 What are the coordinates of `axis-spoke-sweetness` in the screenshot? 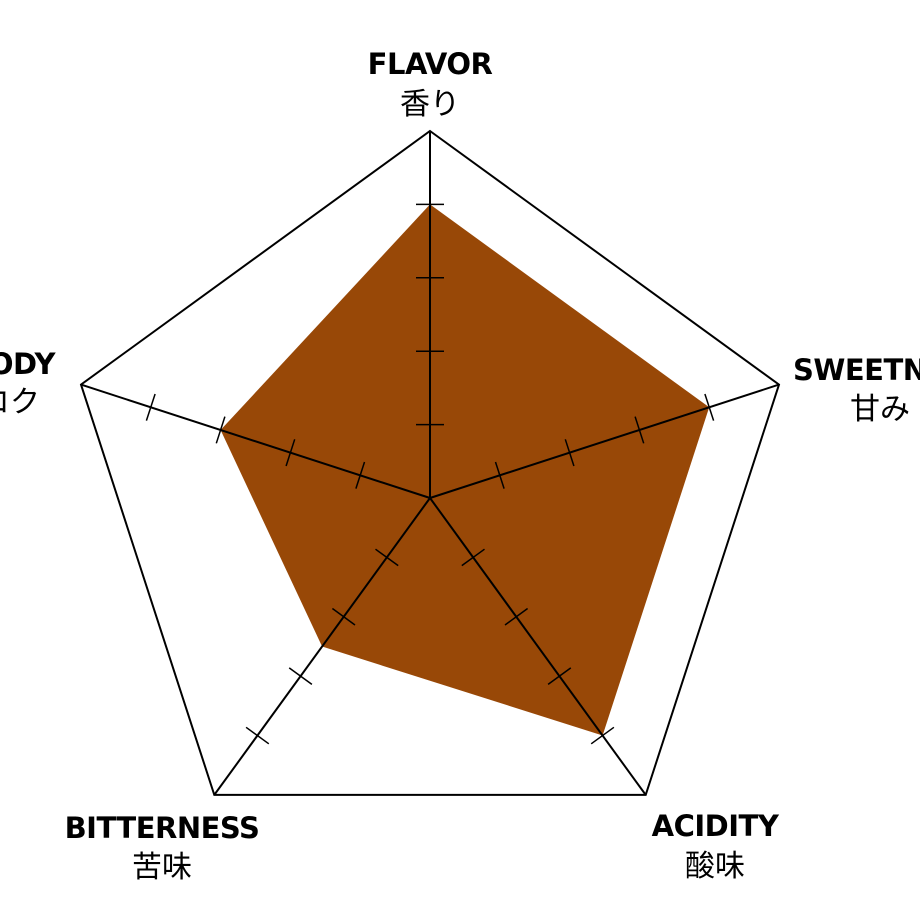 It's located at (604, 441).